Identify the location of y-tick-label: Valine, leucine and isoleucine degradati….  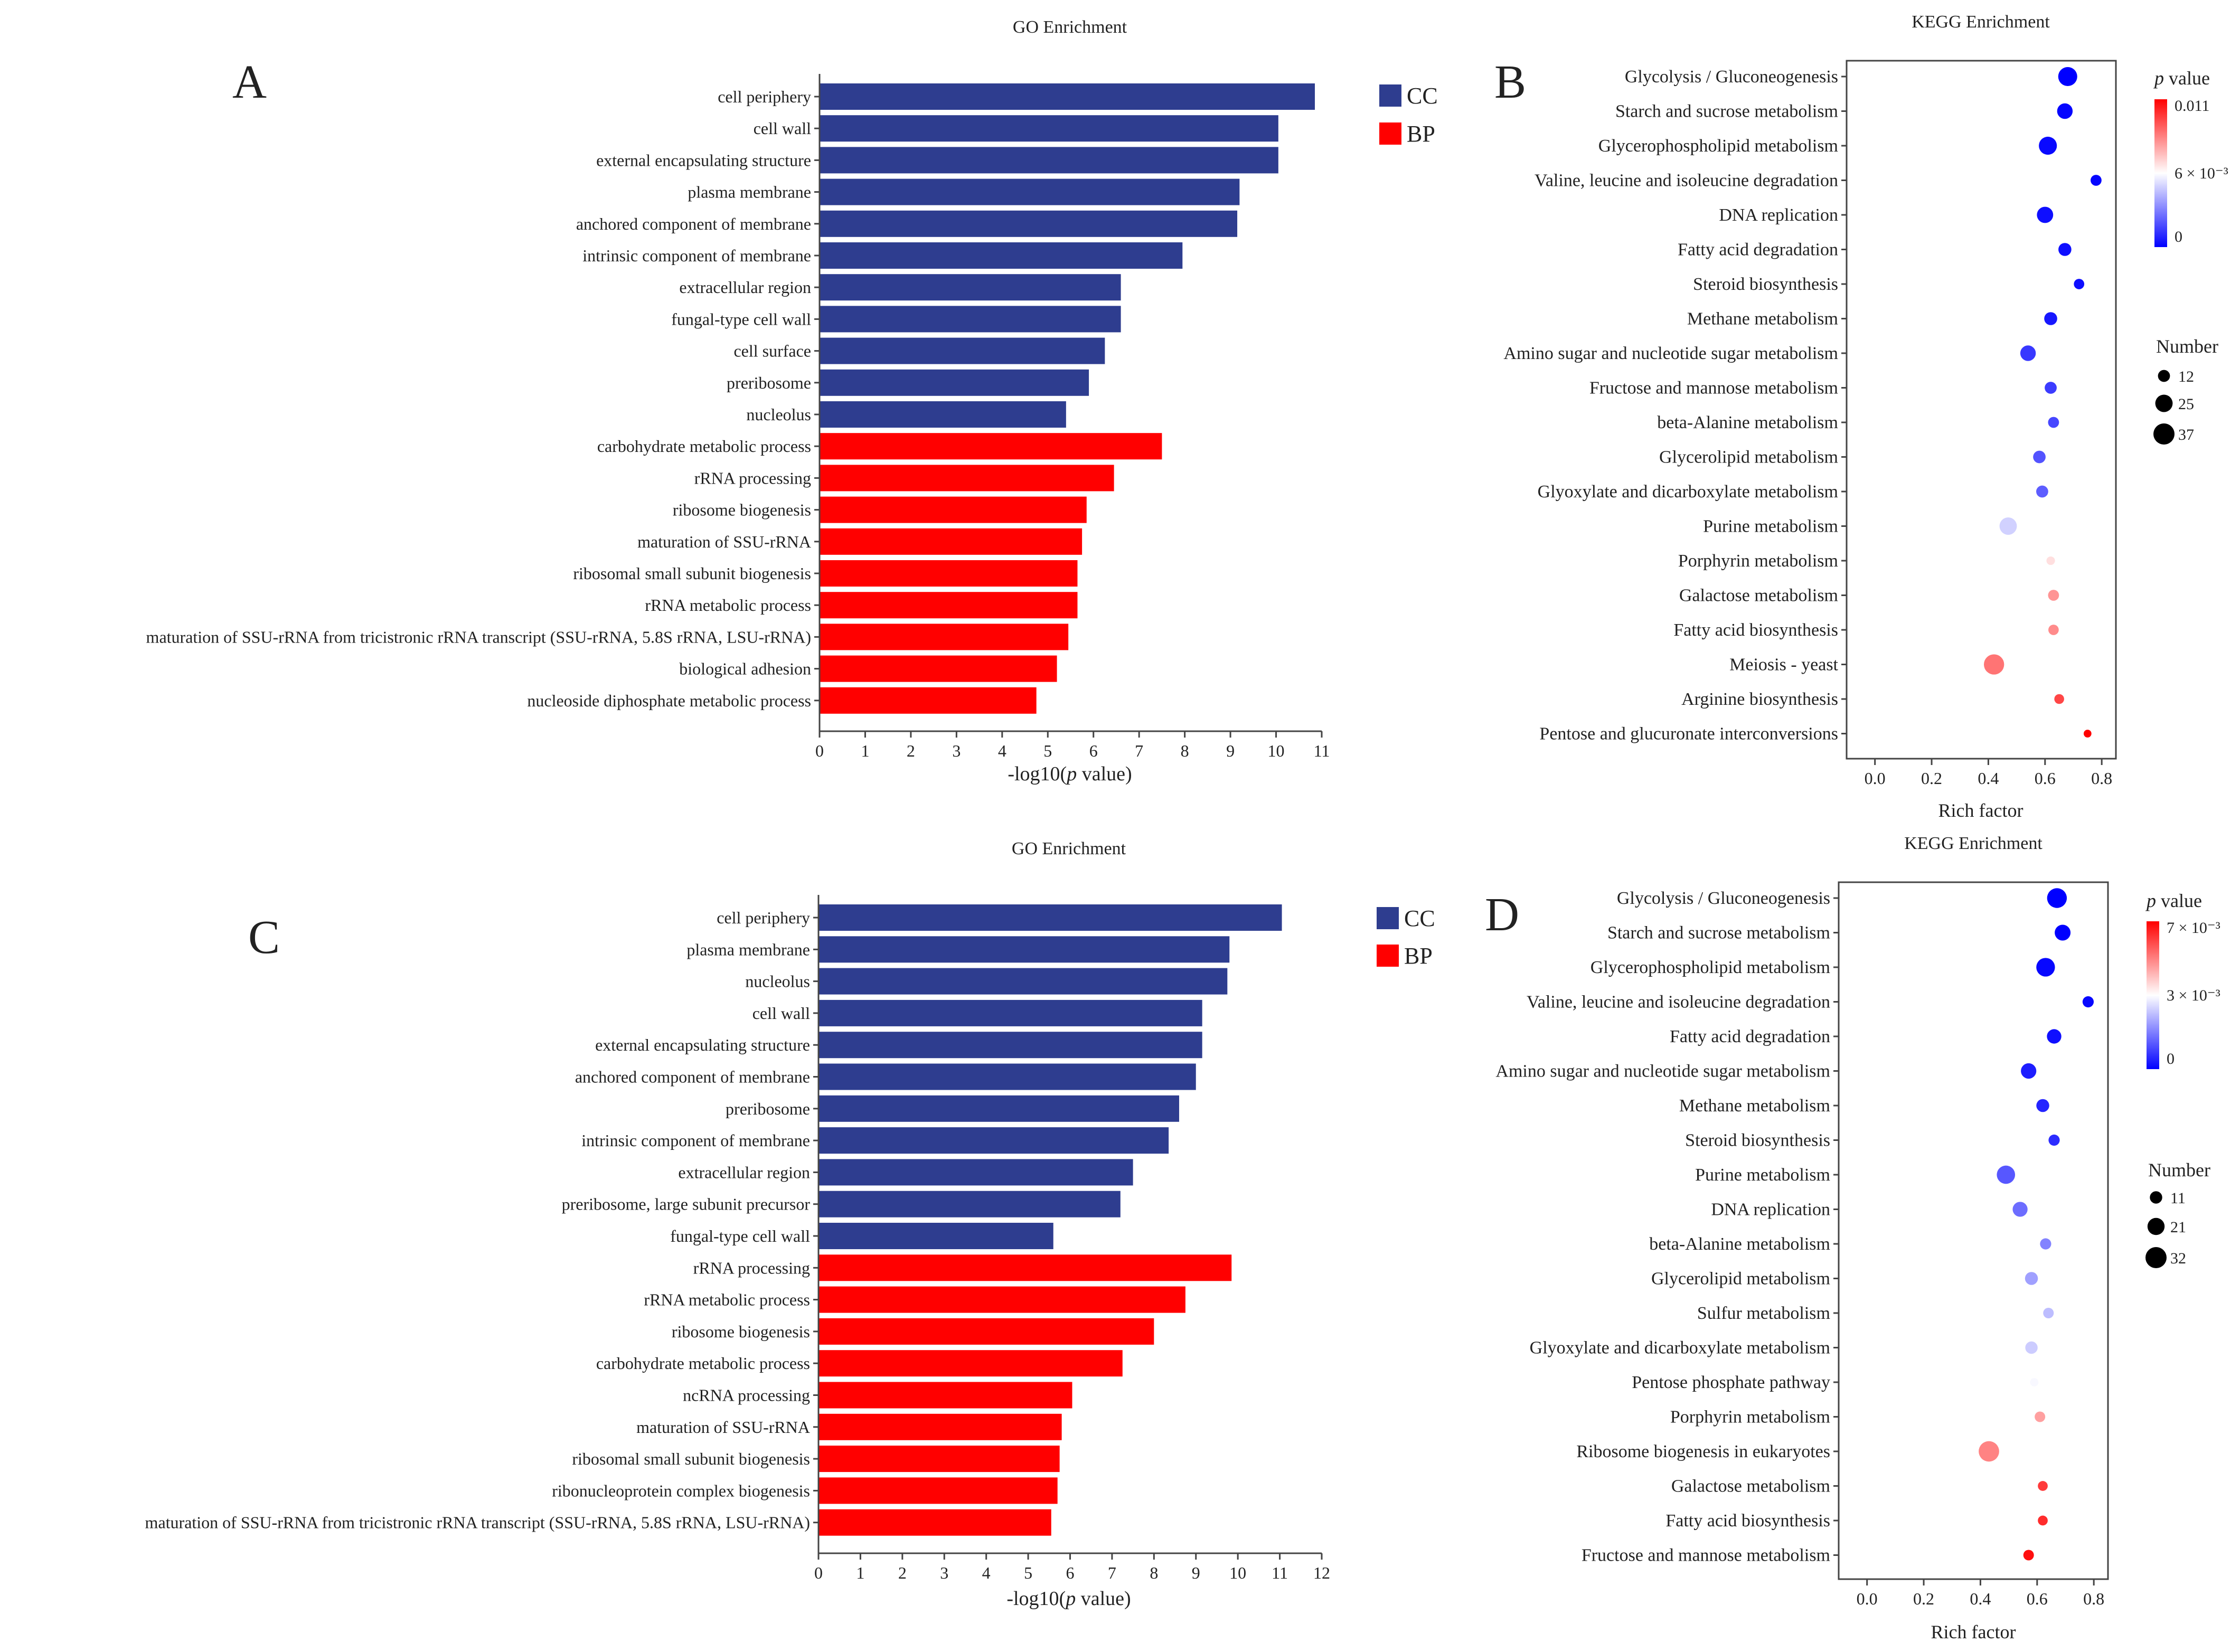
(1678, 1002).